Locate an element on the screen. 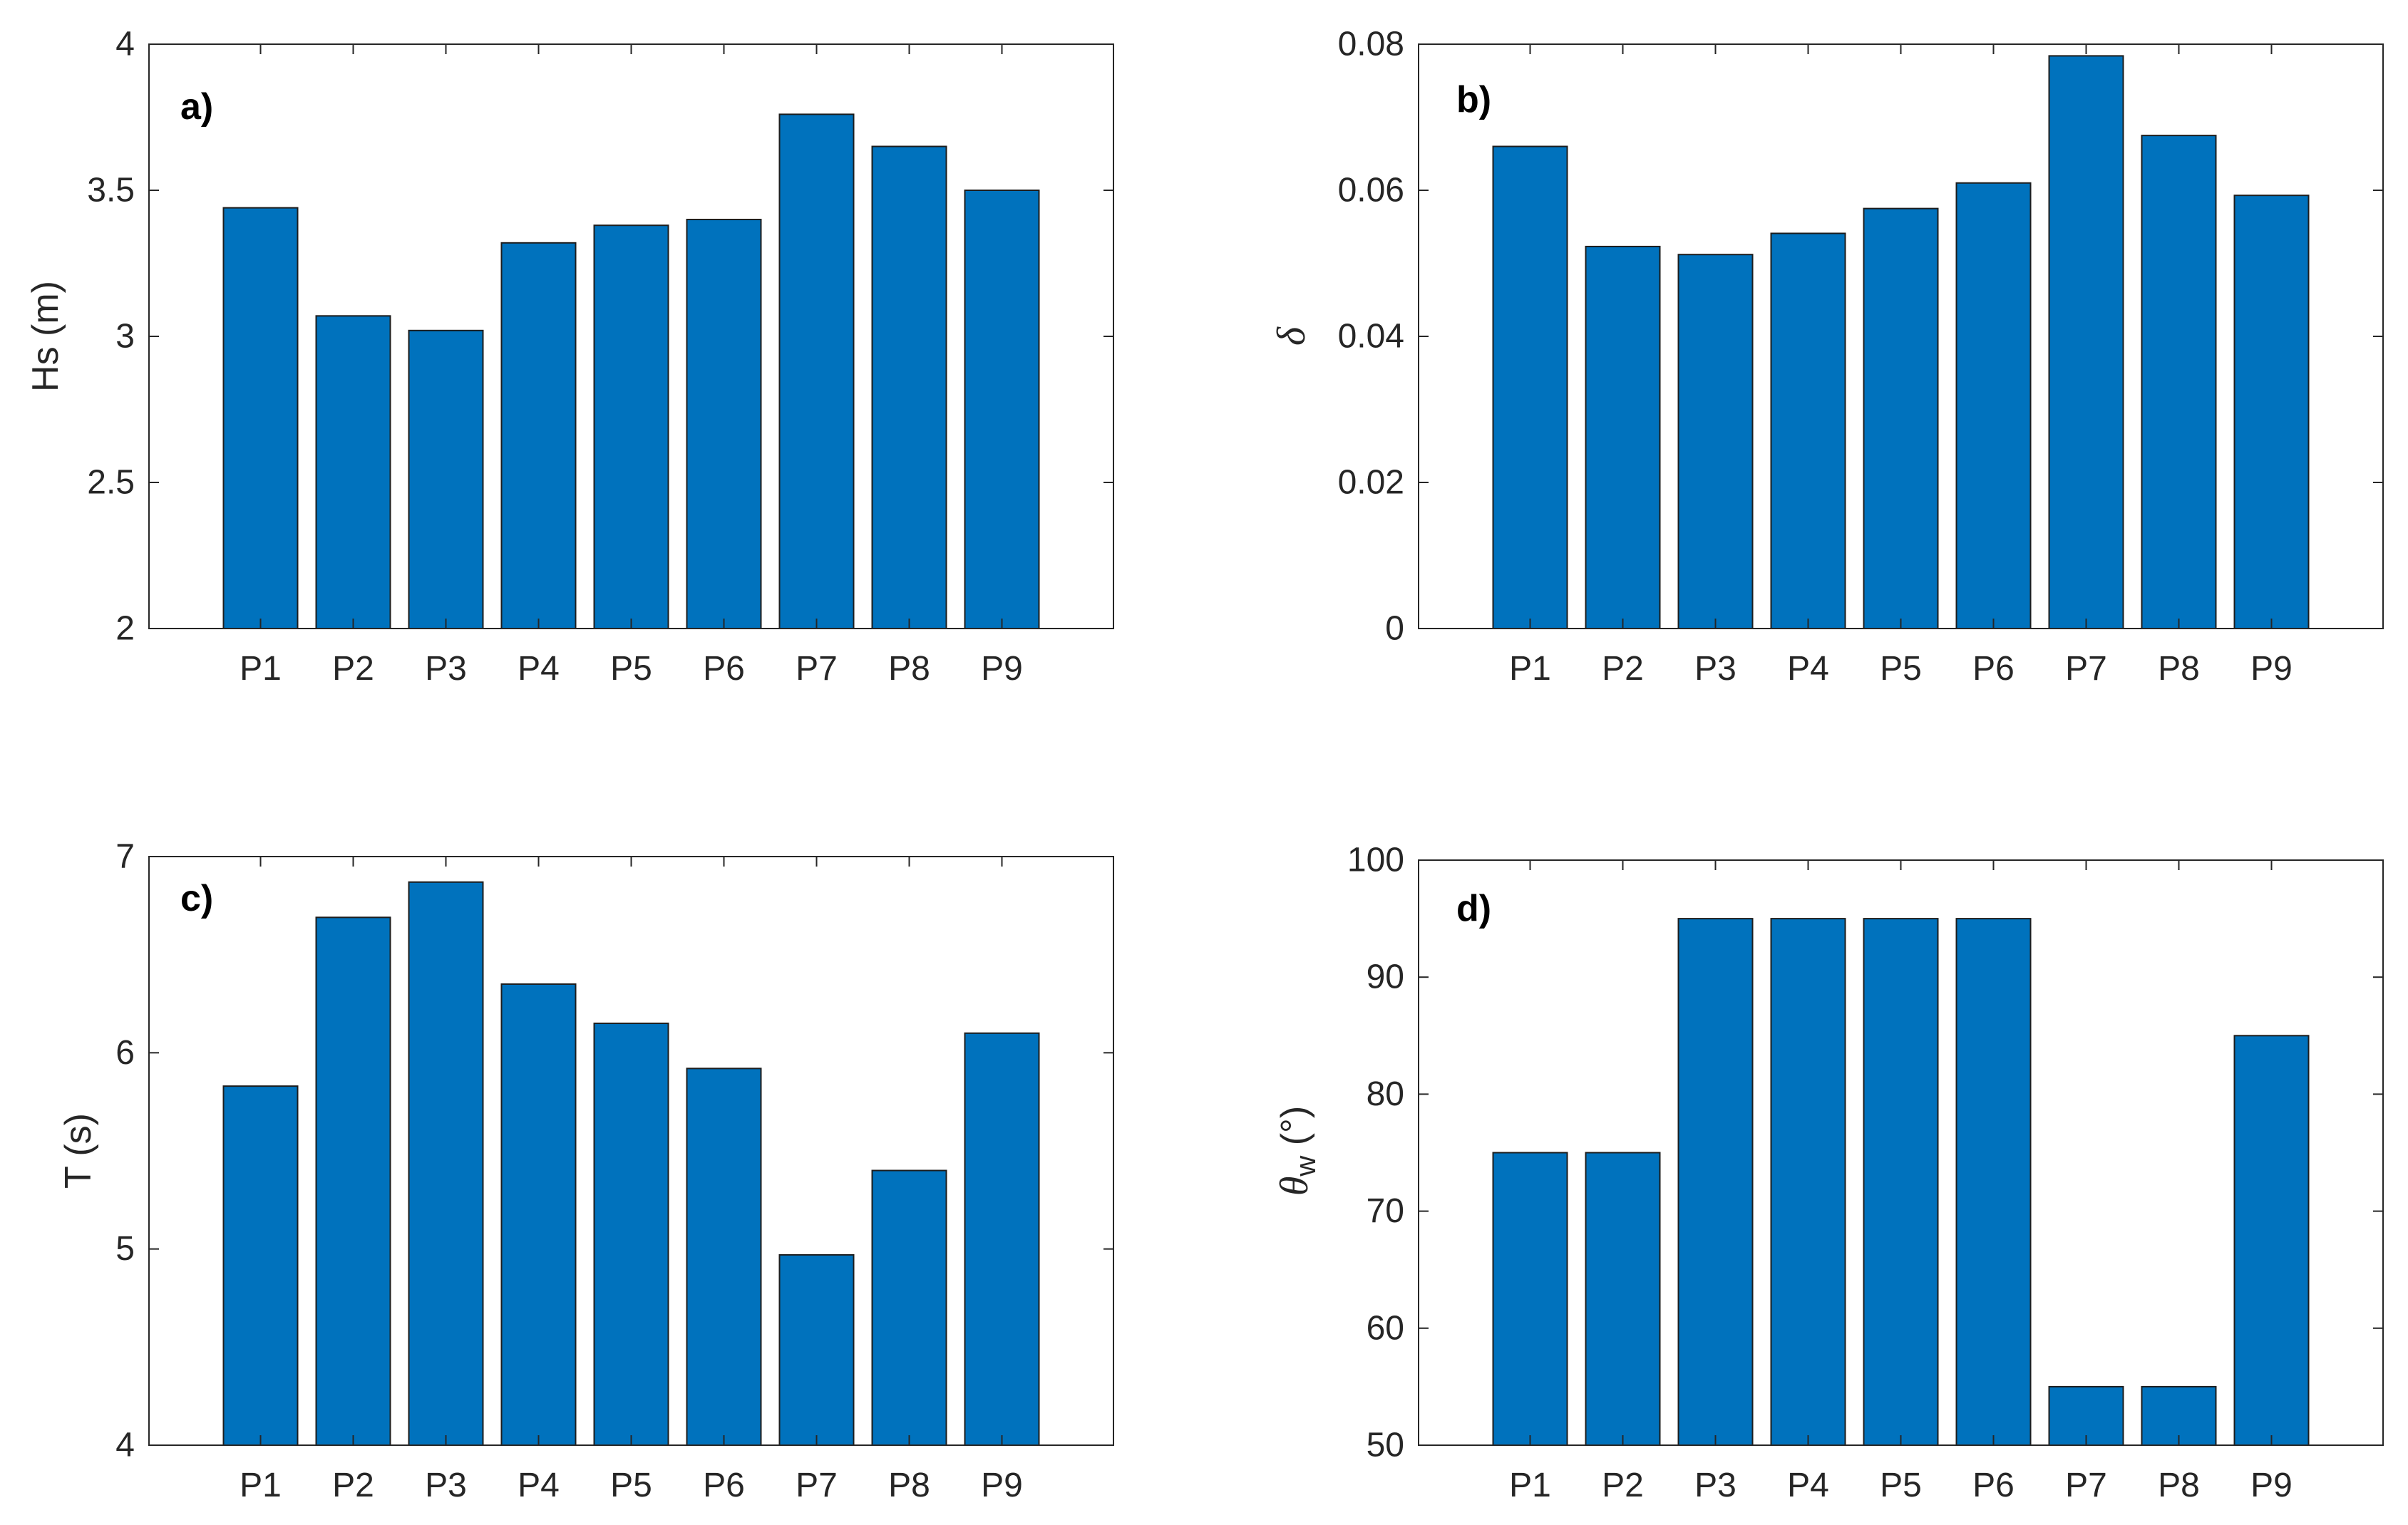 The image size is (2408, 1525). panel-c-xtick-label: P5 is located at coordinates (631, 1485).